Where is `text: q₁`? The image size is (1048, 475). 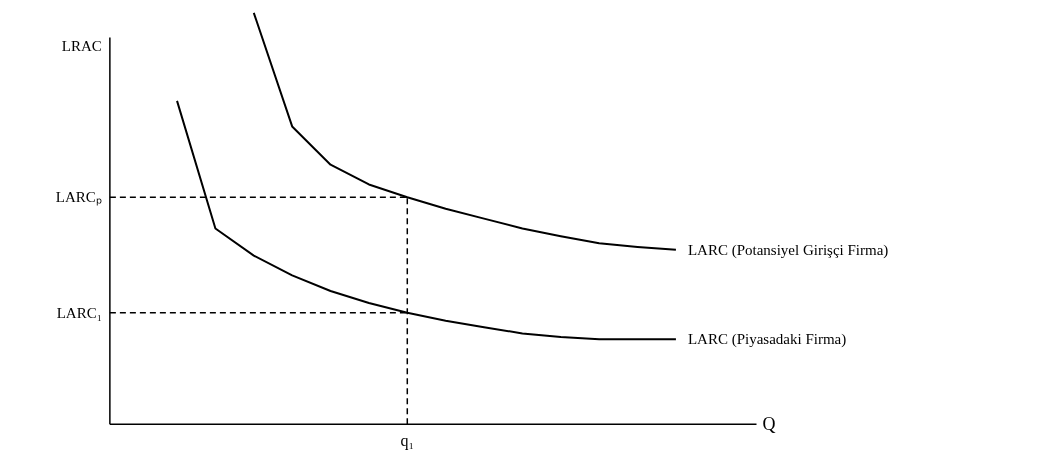 text: q₁ is located at coordinates (407, 441).